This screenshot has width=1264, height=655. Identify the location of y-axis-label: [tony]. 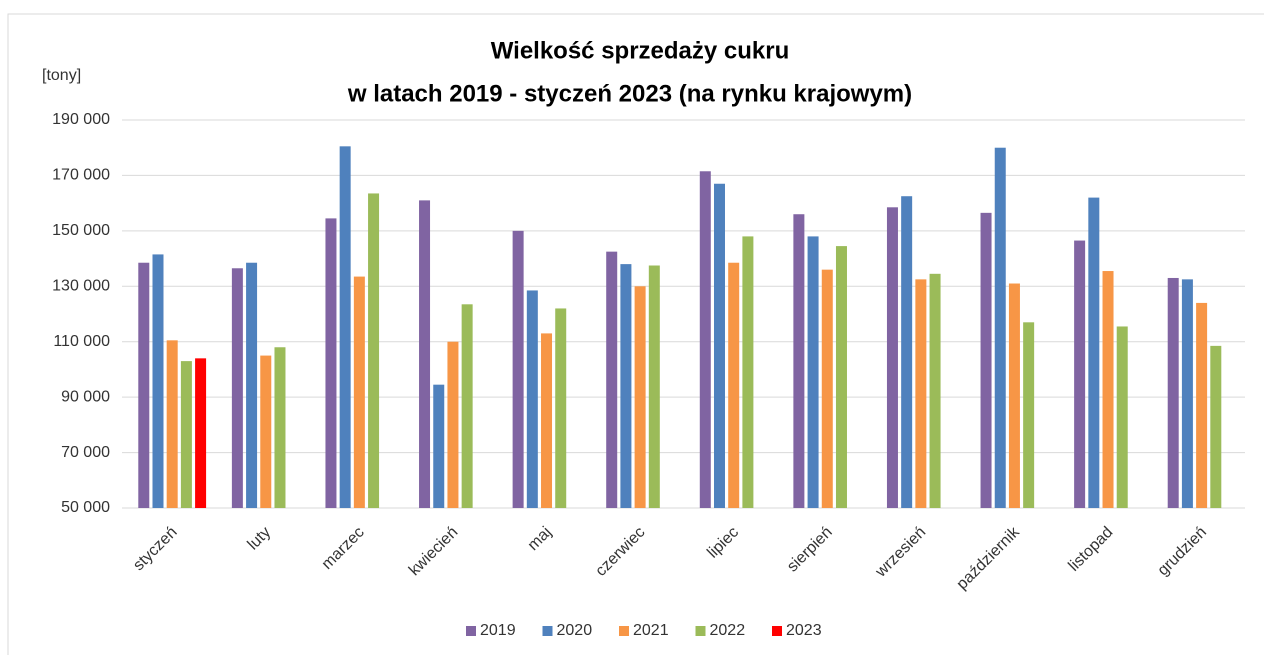
(61, 75).